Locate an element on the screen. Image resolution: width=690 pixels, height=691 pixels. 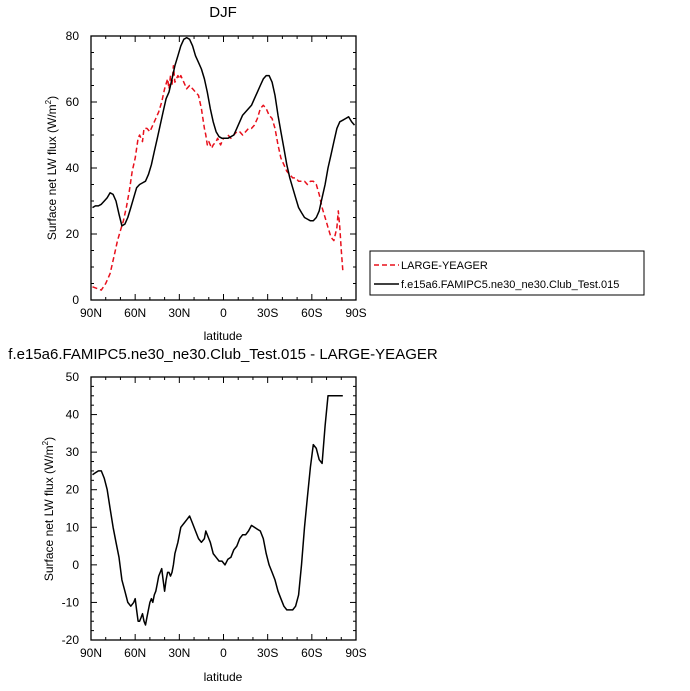
top-plot-xtick-label: 0 is located at coordinates (223, 313).